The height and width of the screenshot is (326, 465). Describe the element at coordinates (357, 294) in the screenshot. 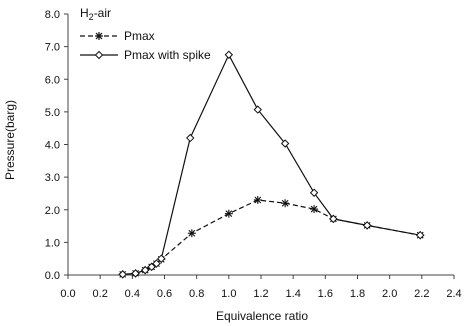

I see `x-tick-label: 1.8` at that location.